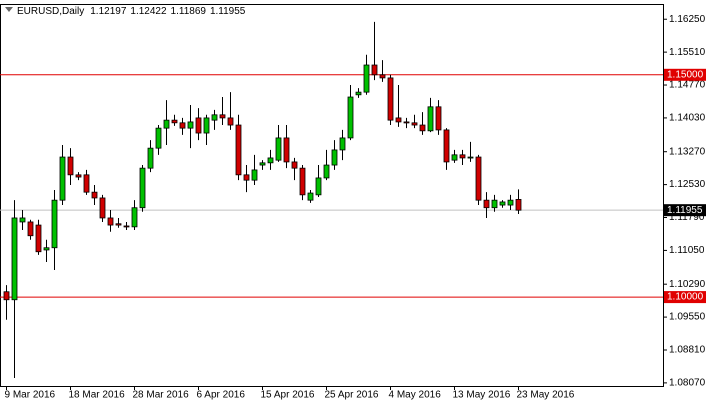 The image size is (707, 408). I want to click on y-tick-label: 1.15510, so click(687, 52).